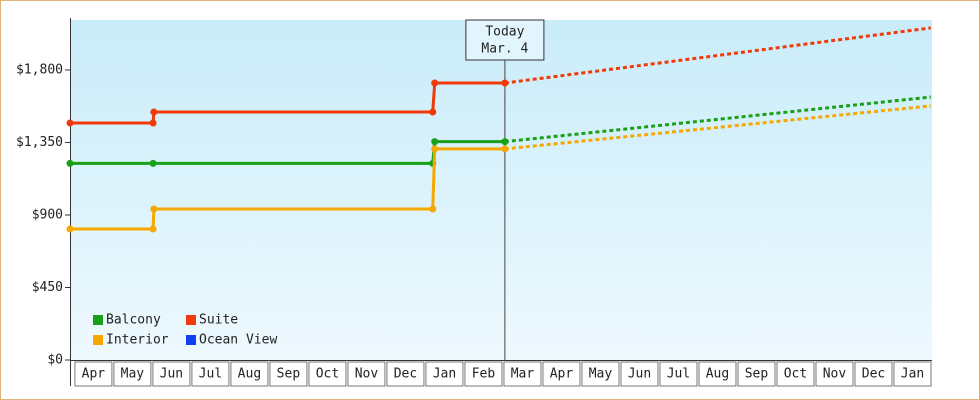 The image size is (980, 400). I want to click on y-tick-label: $0, so click(55, 360).